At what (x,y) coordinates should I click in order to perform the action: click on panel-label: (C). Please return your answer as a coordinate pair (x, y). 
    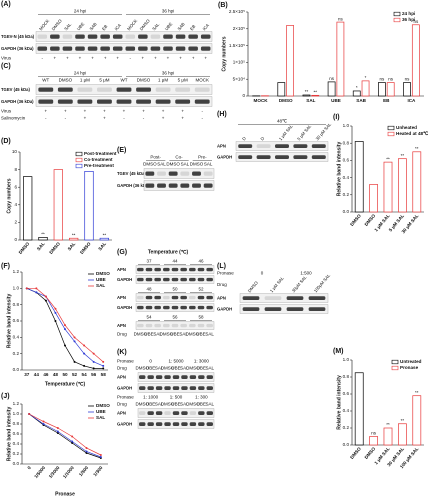
    Looking at the image, I should click on (6, 66).